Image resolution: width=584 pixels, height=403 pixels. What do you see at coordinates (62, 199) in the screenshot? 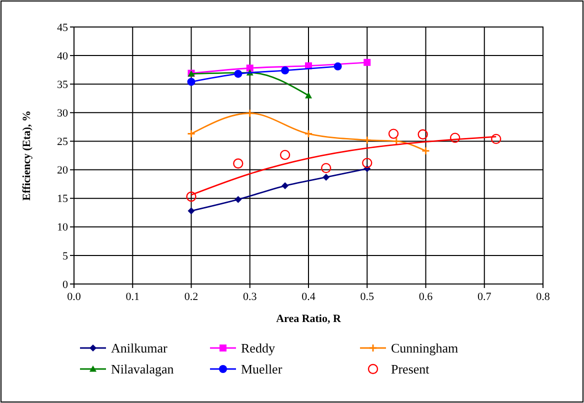
I see `y-tick-label: 15` at bounding box center [62, 199].